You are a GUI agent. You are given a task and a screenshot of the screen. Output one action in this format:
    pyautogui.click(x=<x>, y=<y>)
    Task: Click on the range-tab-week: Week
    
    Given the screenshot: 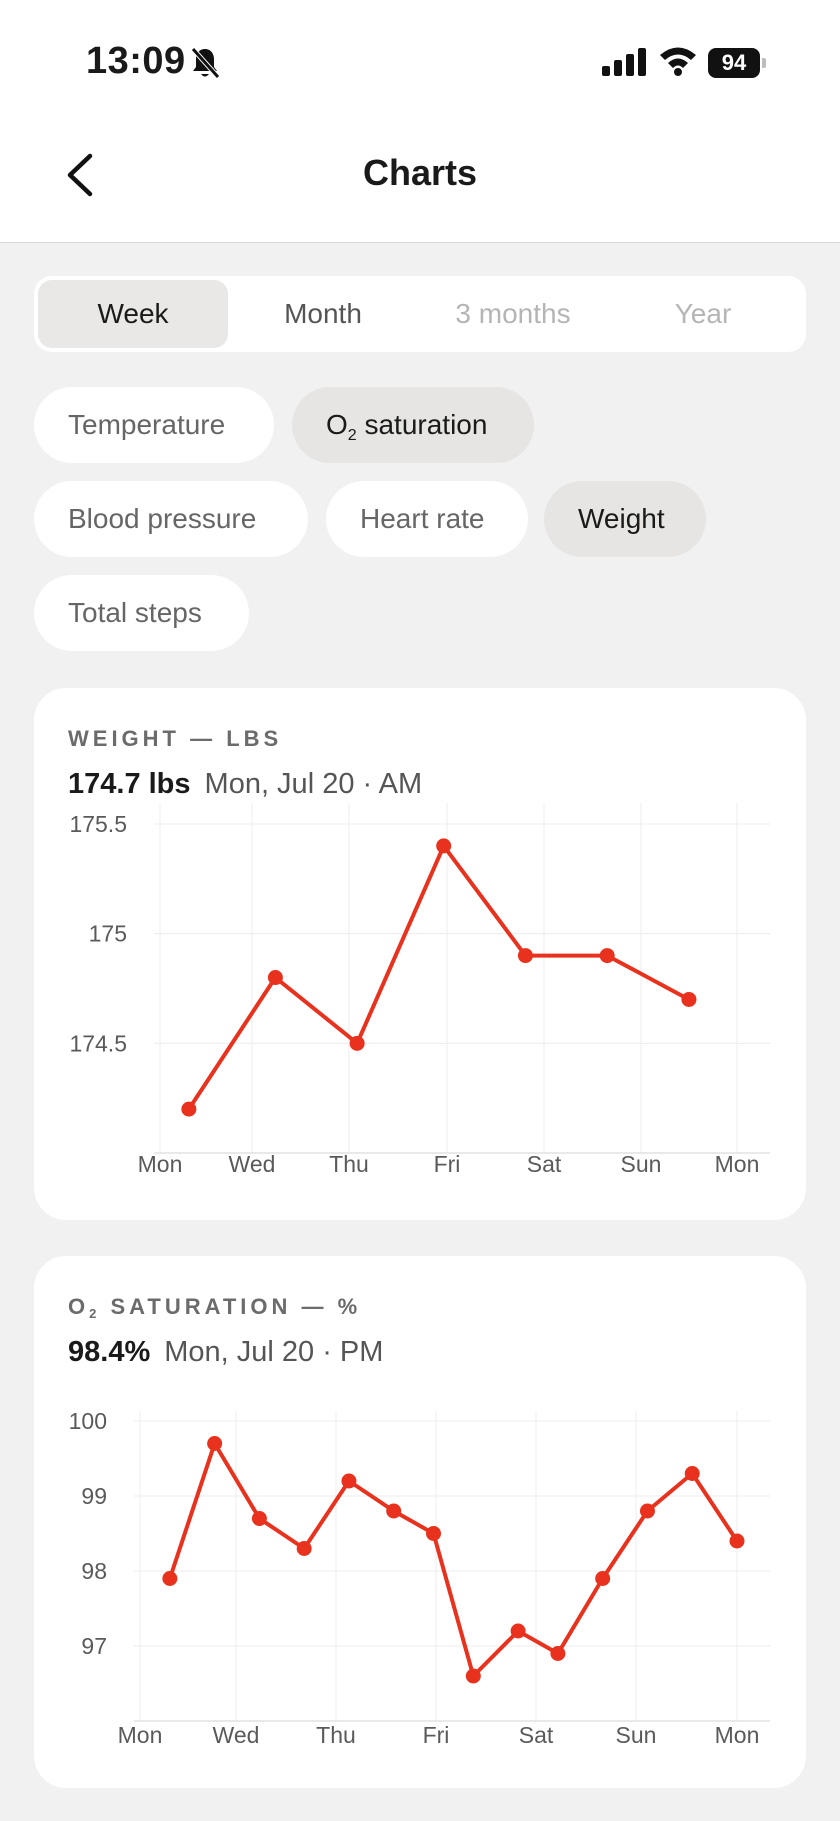 What is the action you would take?
    pyautogui.click(x=133, y=314)
    